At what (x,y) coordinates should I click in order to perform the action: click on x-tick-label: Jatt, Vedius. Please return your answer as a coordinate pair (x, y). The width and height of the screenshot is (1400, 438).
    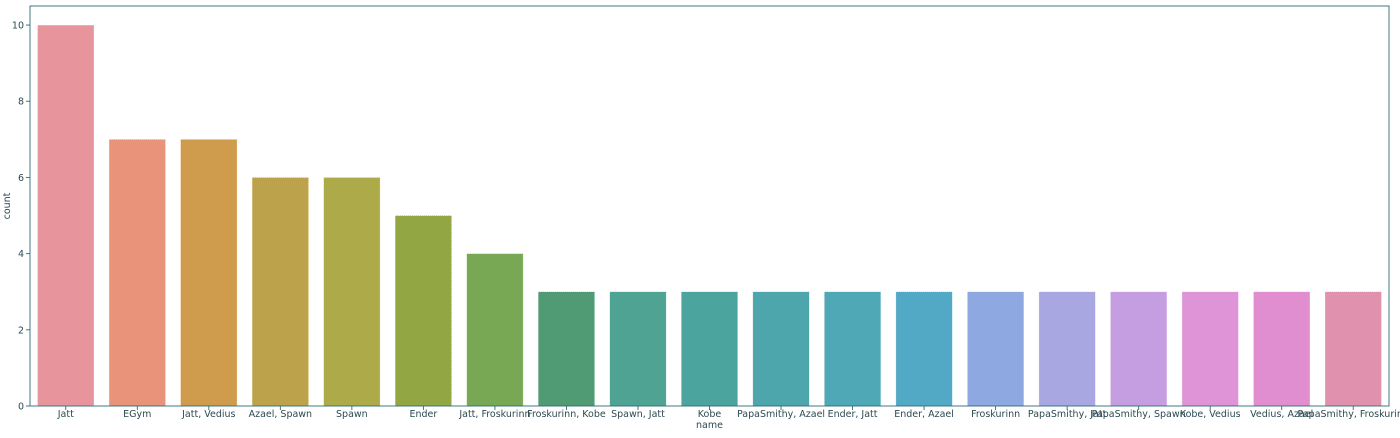
    Looking at the image, I should click on (208, 414).